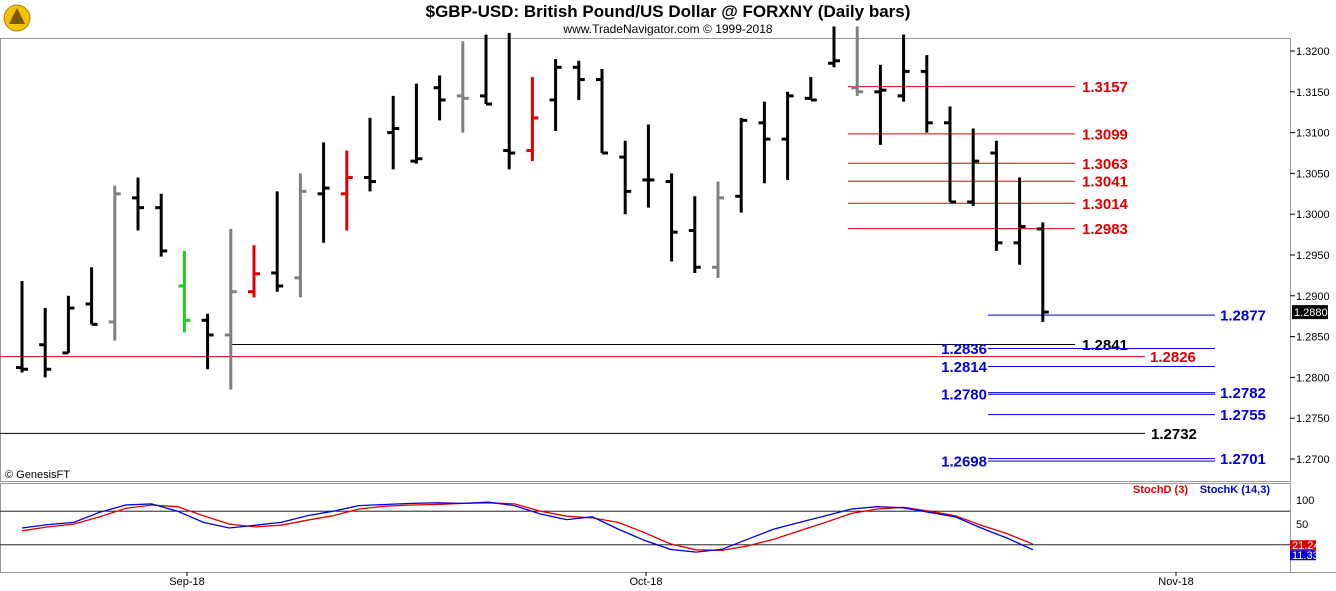  I want to click on stoch-k-line, so click(527, 527).